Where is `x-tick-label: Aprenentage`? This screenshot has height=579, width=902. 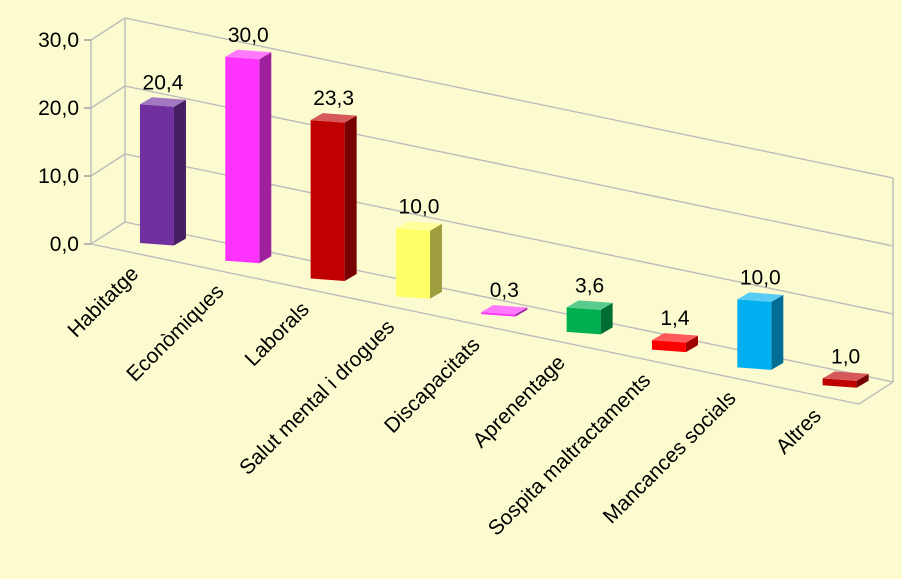
x-tick-label: Aprenentage is located at coordinates (519, 401).